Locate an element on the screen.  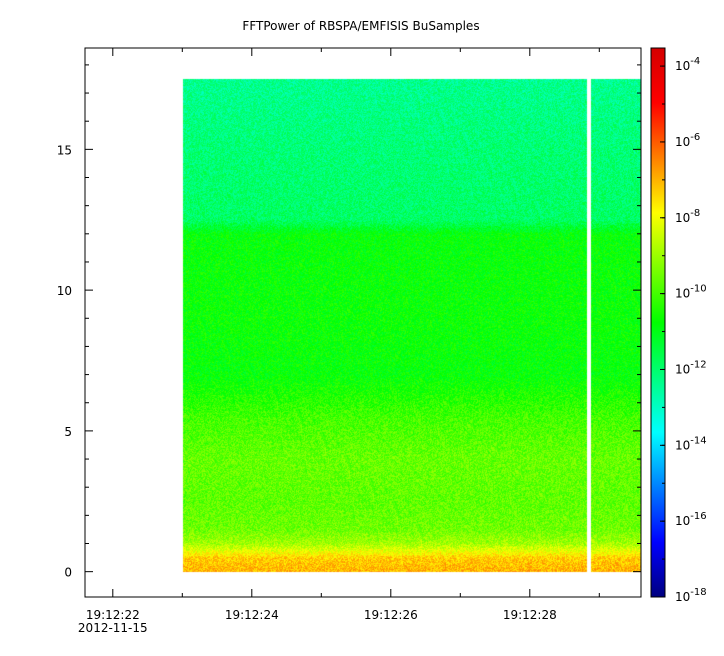
y-tick-label: 5 is located at coordinates (68, 432).